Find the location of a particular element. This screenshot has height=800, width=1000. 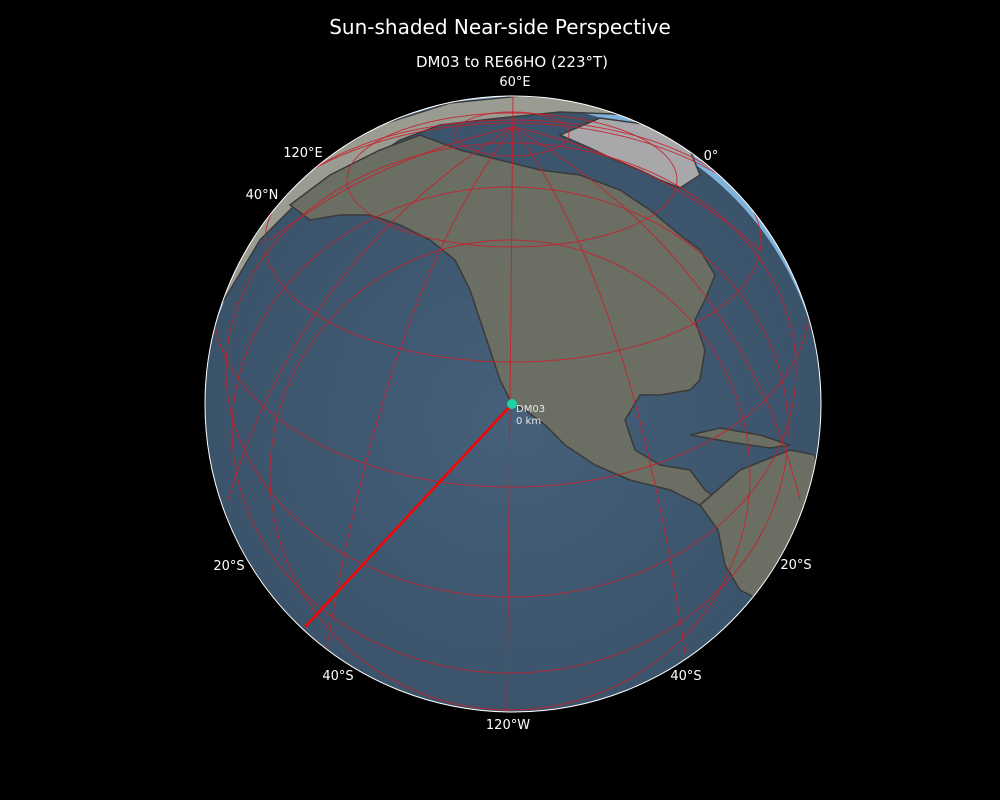

label-60e: 60°E is located at coordinates (514, 82).